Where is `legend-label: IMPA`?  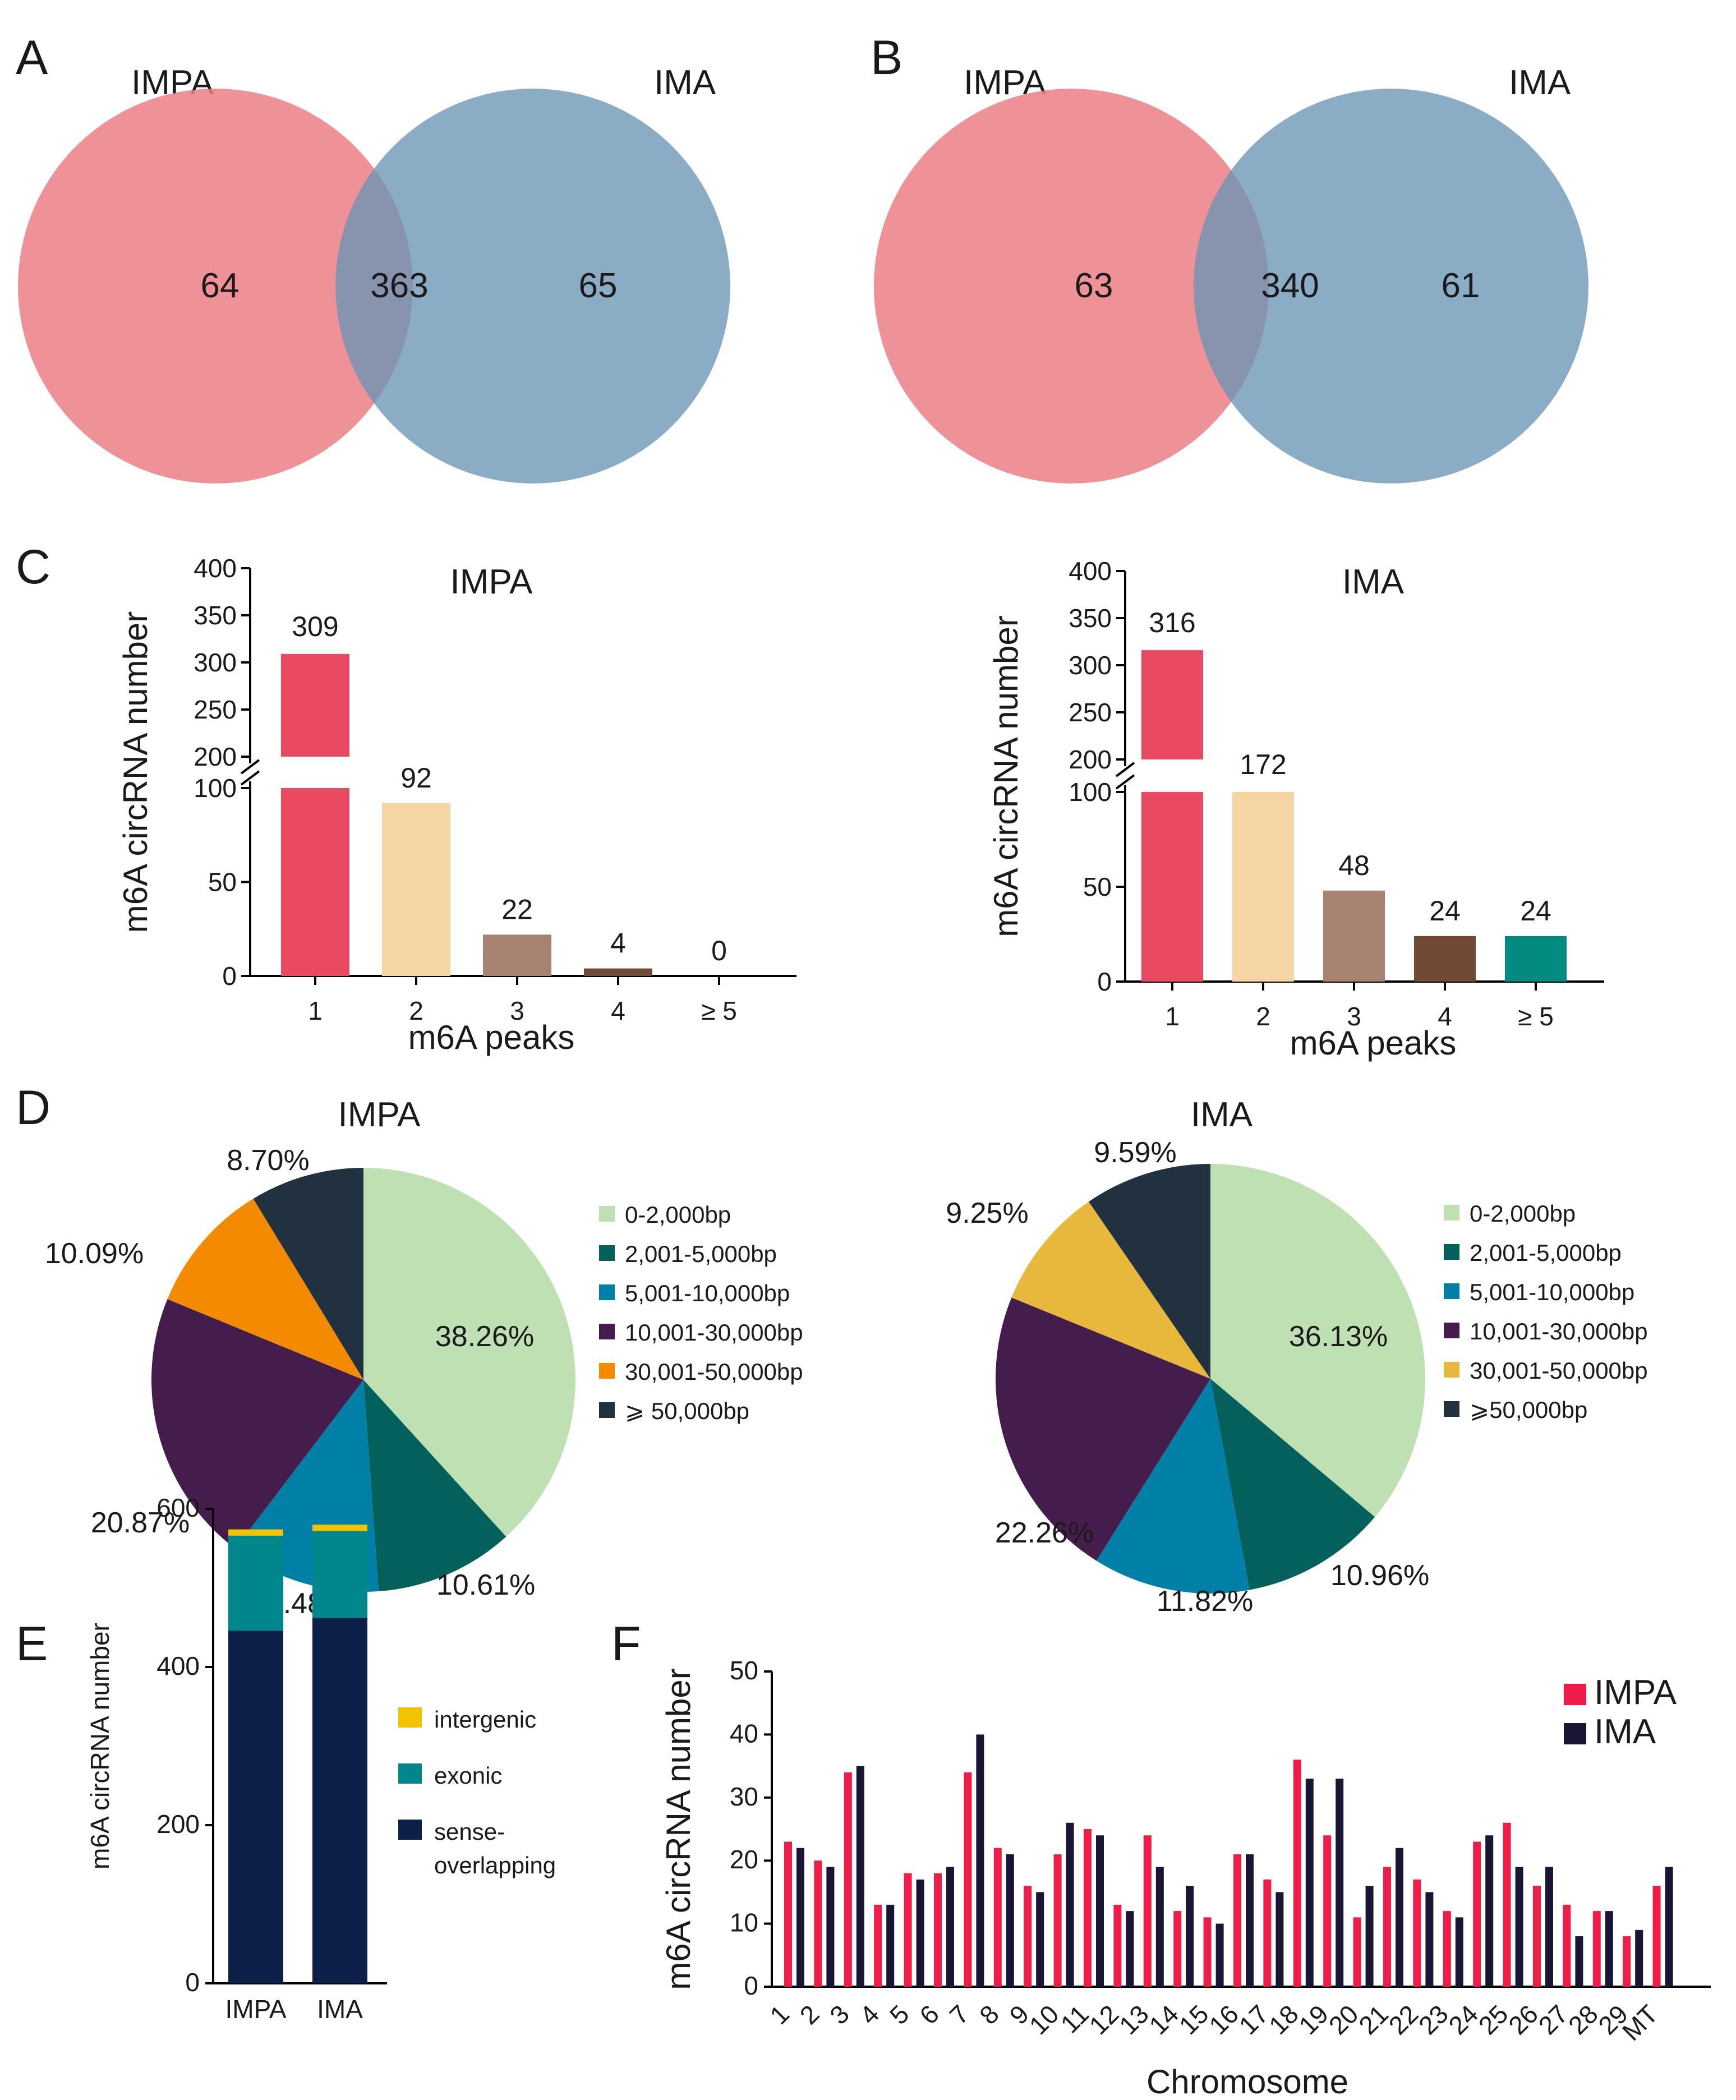 legend-label: IMPA is located at coordinates (1635, 1693).